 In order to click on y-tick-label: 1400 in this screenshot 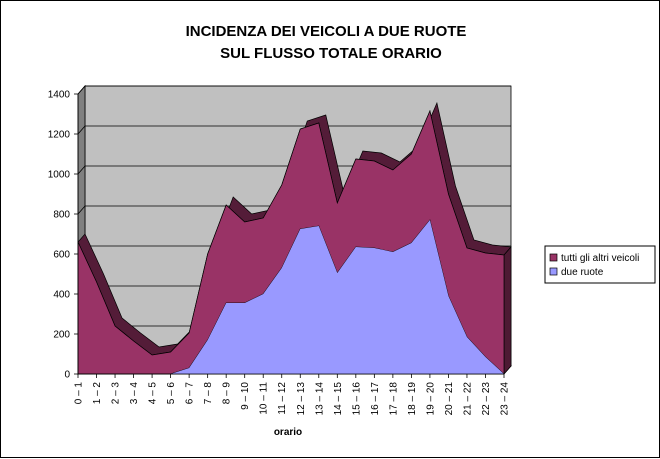, I will do `click(59, 95)`.